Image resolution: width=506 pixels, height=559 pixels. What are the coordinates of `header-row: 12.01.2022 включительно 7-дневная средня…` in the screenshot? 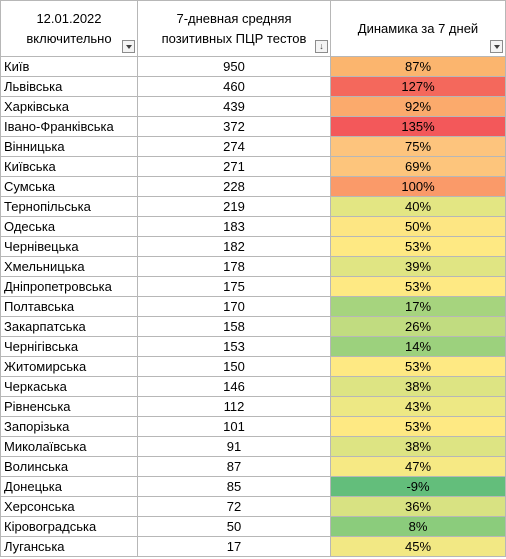 It's located at (253, 28).